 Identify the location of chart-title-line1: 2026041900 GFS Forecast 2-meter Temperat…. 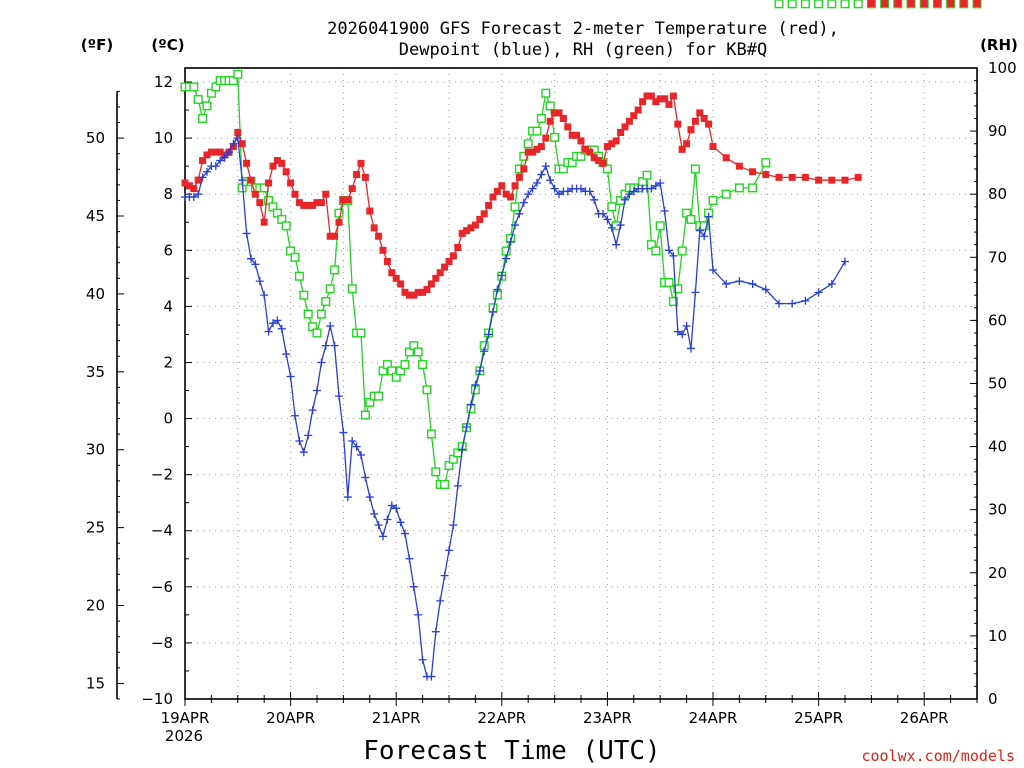
(583, 29).